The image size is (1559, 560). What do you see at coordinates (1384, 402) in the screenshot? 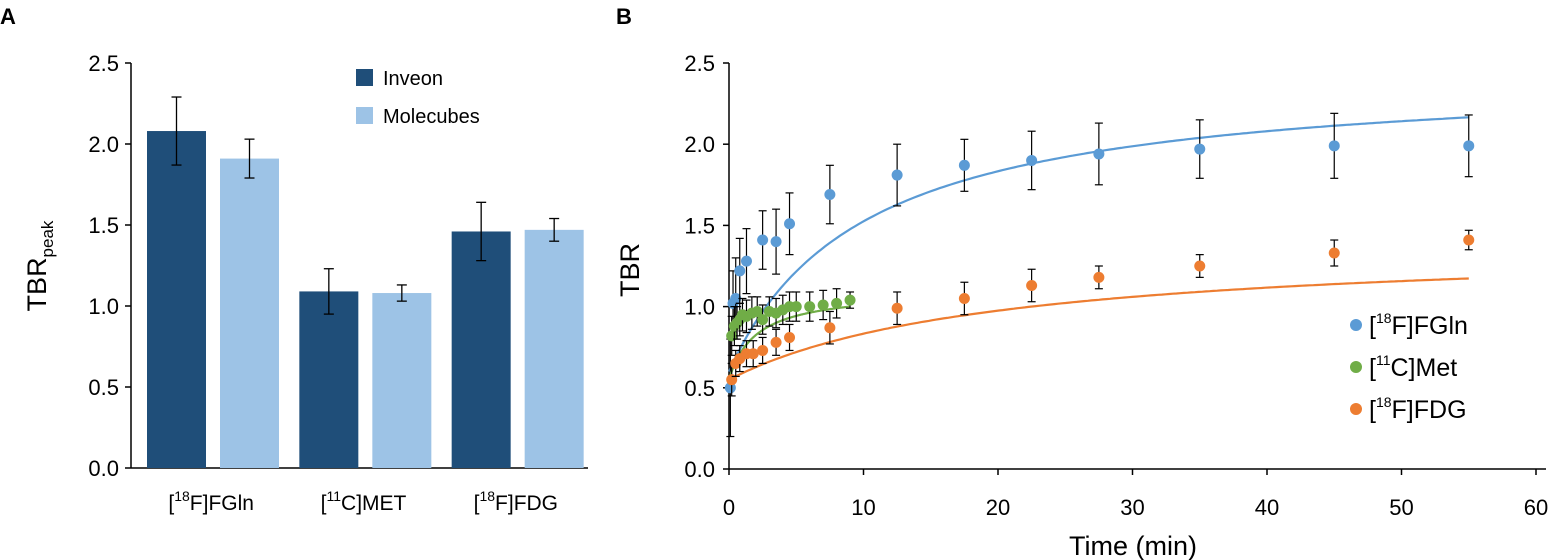
I see `legend-label-ffdg-sup: 18` at bounding box center [1384, 402].